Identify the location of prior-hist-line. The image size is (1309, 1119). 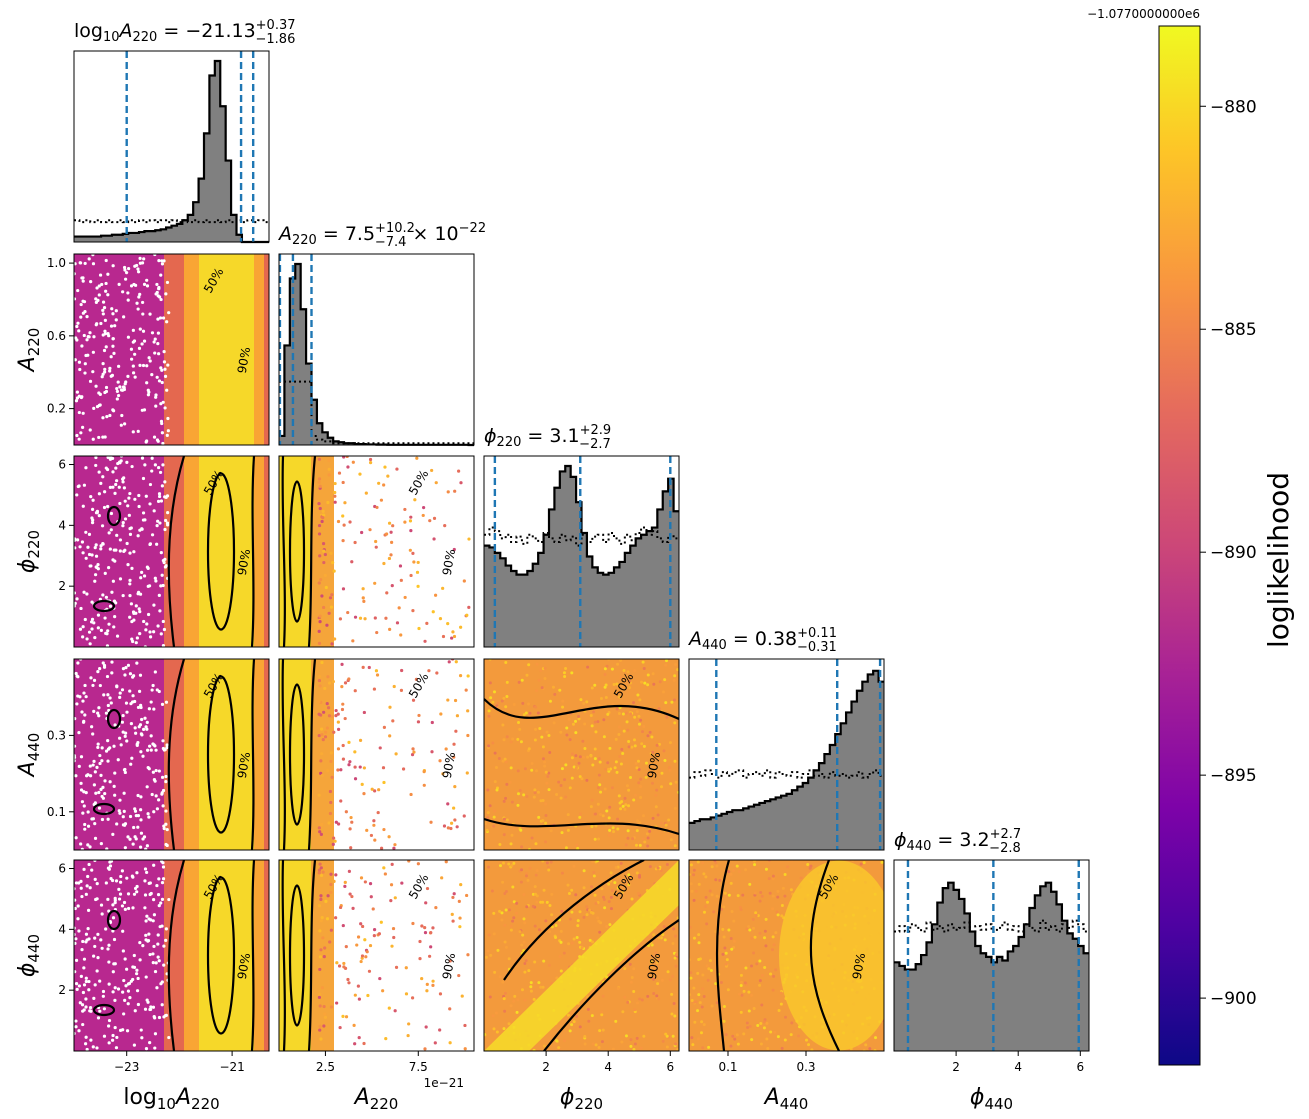
(991, 926).